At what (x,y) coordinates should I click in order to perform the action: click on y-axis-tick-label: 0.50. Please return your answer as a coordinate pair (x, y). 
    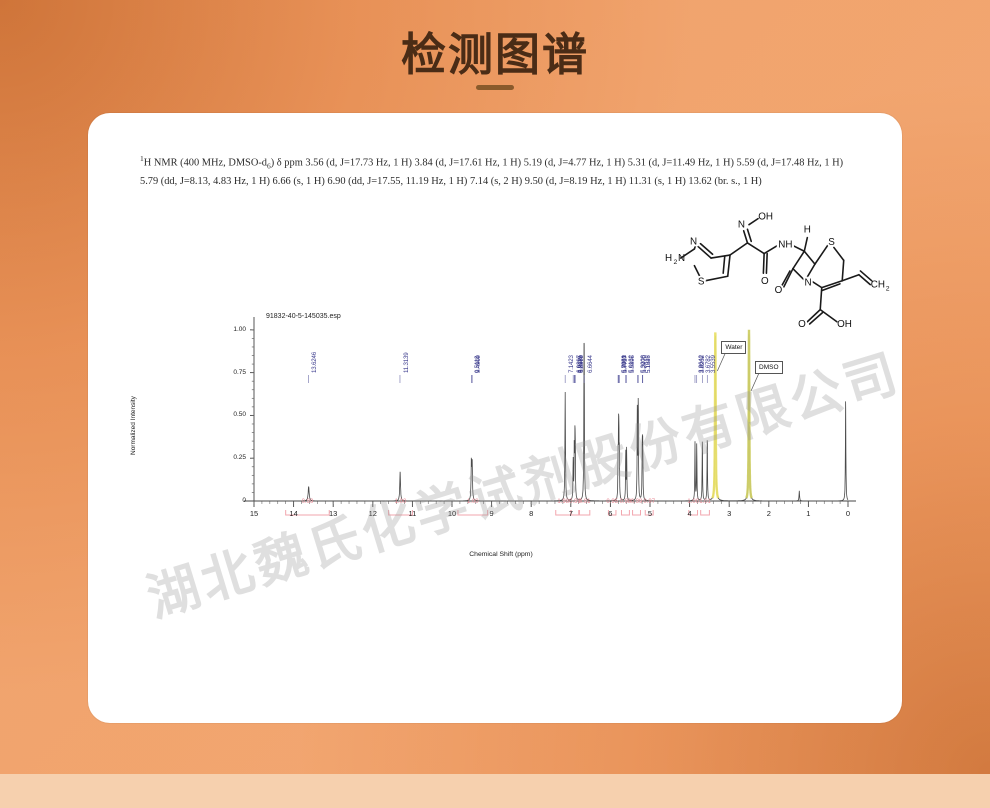
    Looking at the image, I should click on (239, 415).